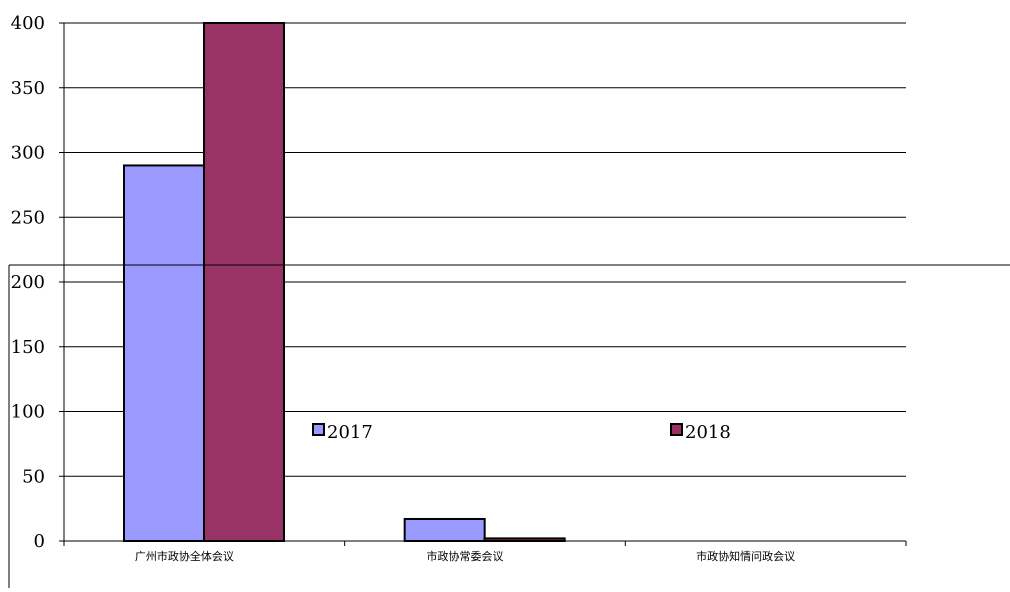  What do you see at coordinates (745, 556) in the screenshot?
I see `x-tick-label: 市政协知情问政会议` at bounding box center [745, 556].